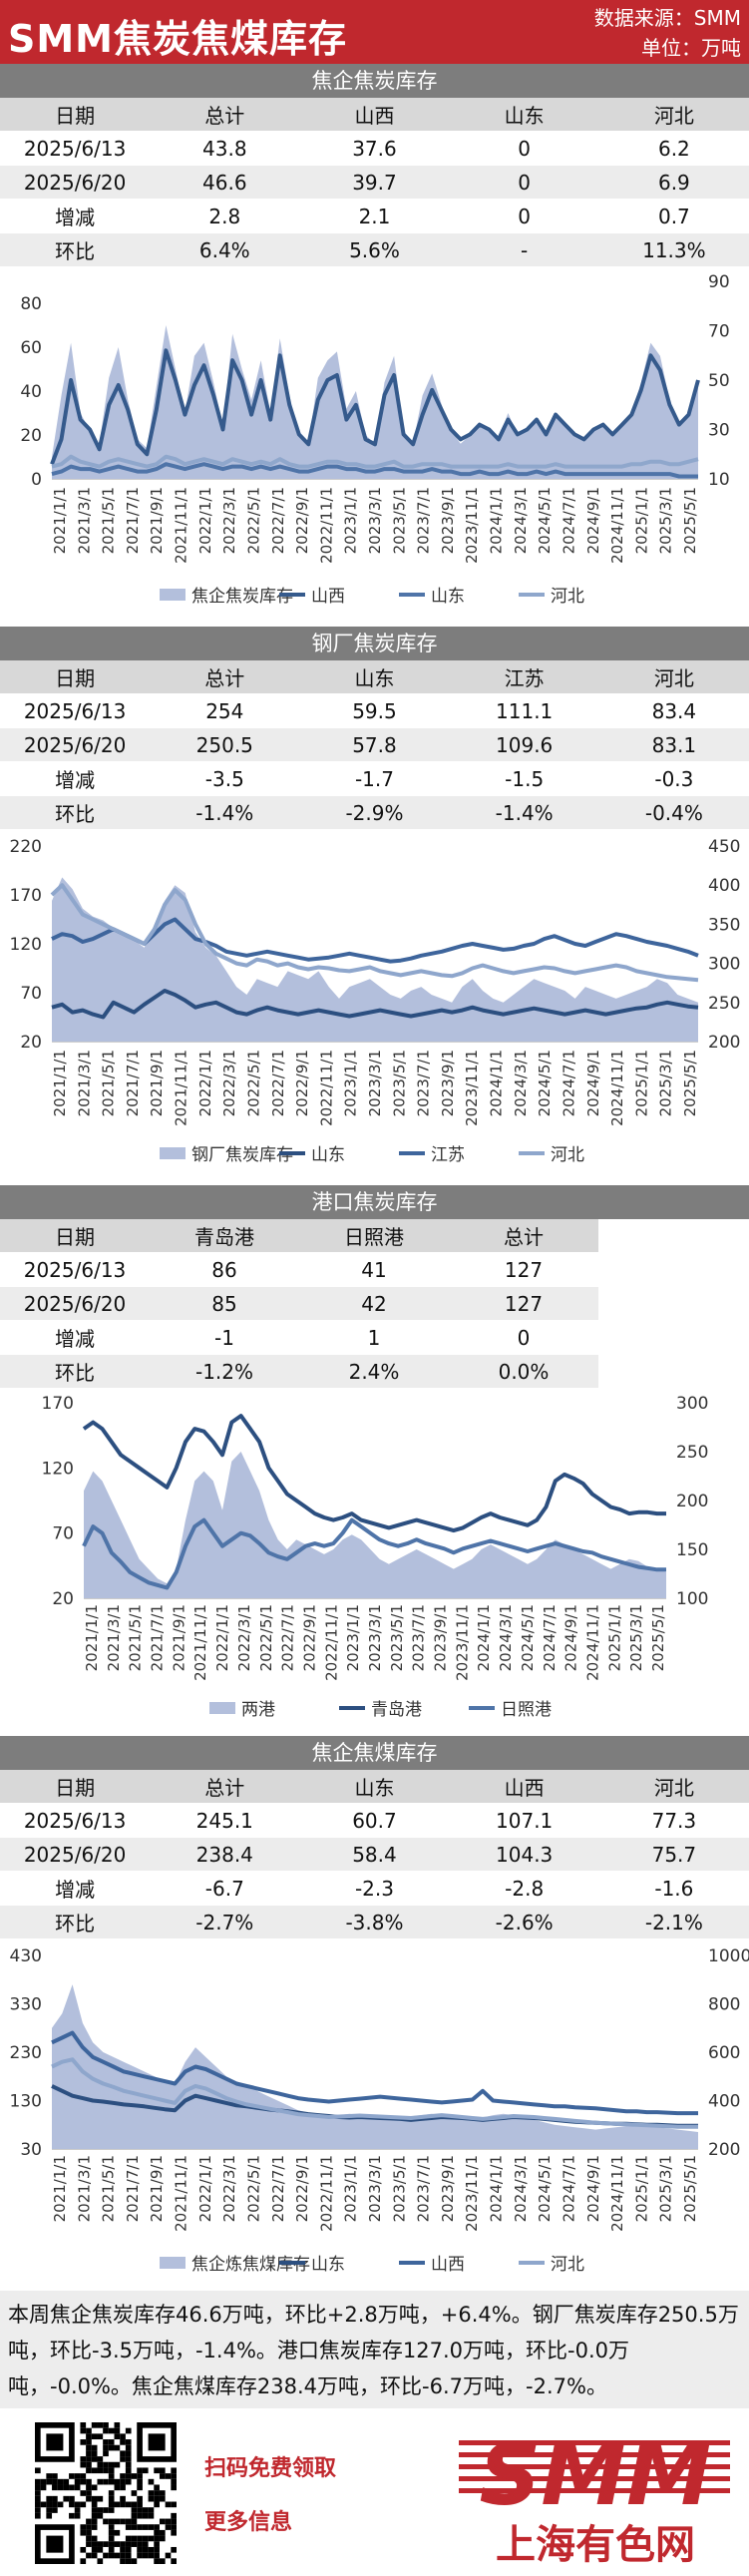  I want to click on logo-stripes-icon, so click(594, 2467).